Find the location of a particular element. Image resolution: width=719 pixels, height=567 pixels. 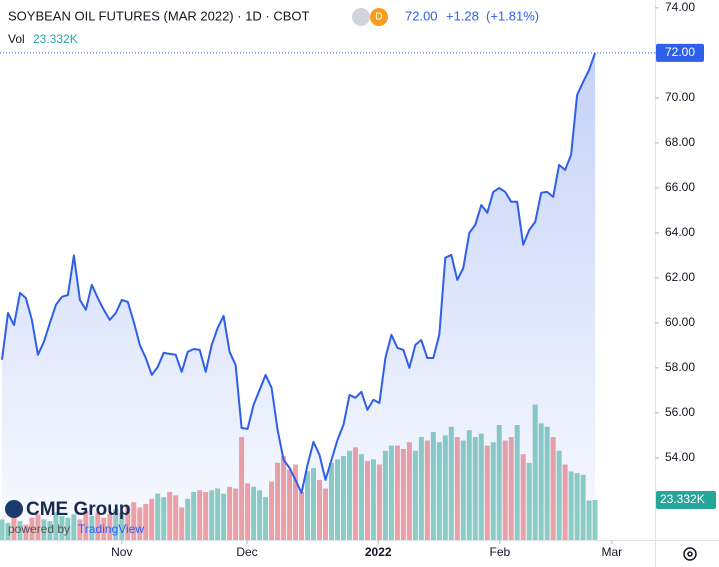

y-tick-label: 54.00 is located at coordinates (680, 457).